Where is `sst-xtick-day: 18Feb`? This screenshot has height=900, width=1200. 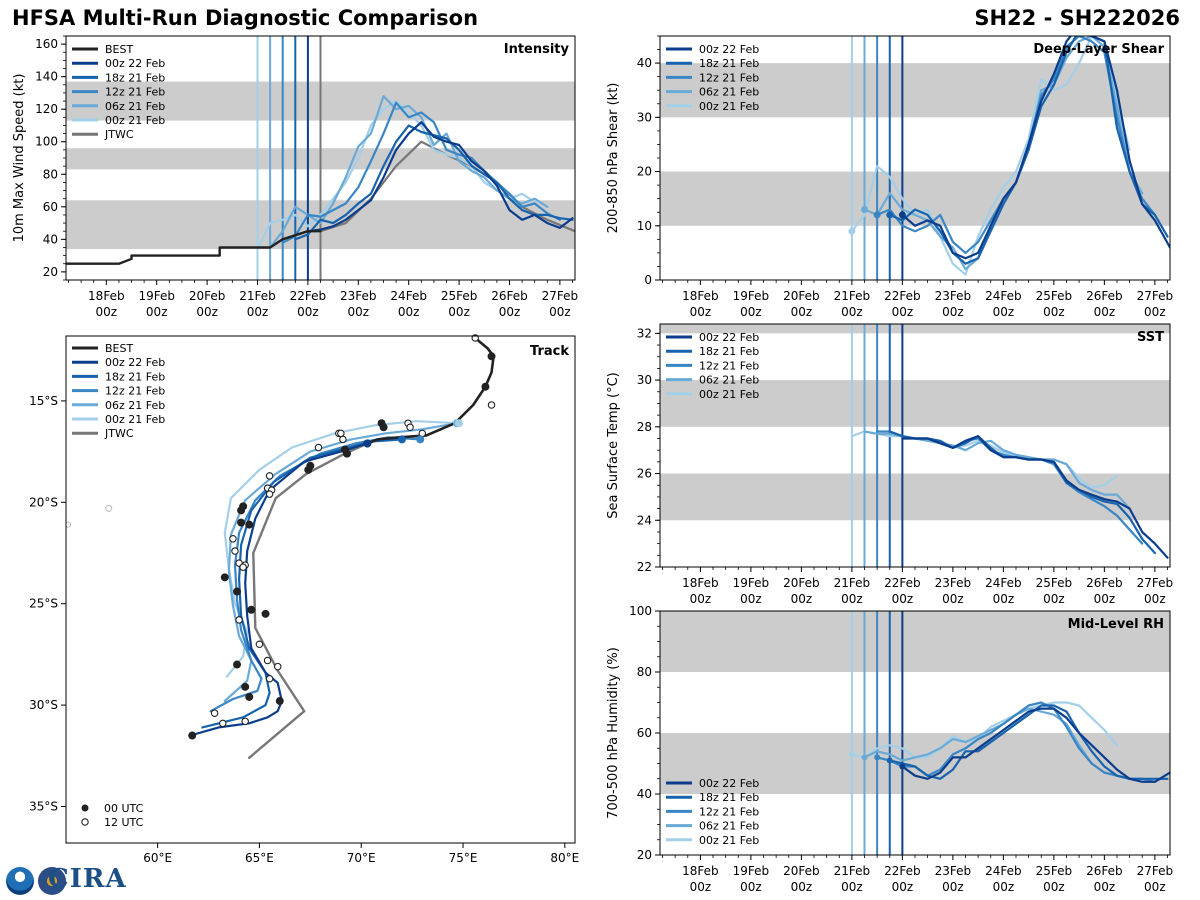
sst-xtick-day: 18Feb is located at coordinates (700, 583).